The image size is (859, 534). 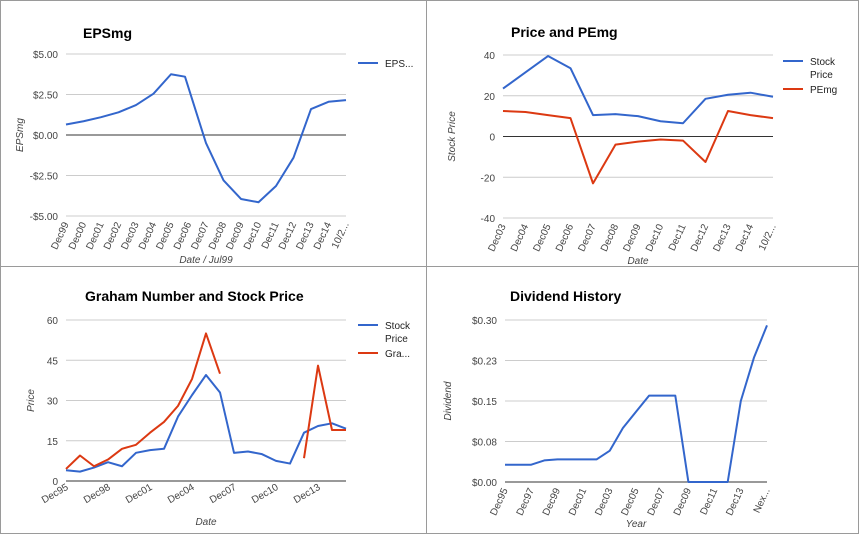 I want to click on x-axis-label: Date / Jul99, so click(x=206, y=260).